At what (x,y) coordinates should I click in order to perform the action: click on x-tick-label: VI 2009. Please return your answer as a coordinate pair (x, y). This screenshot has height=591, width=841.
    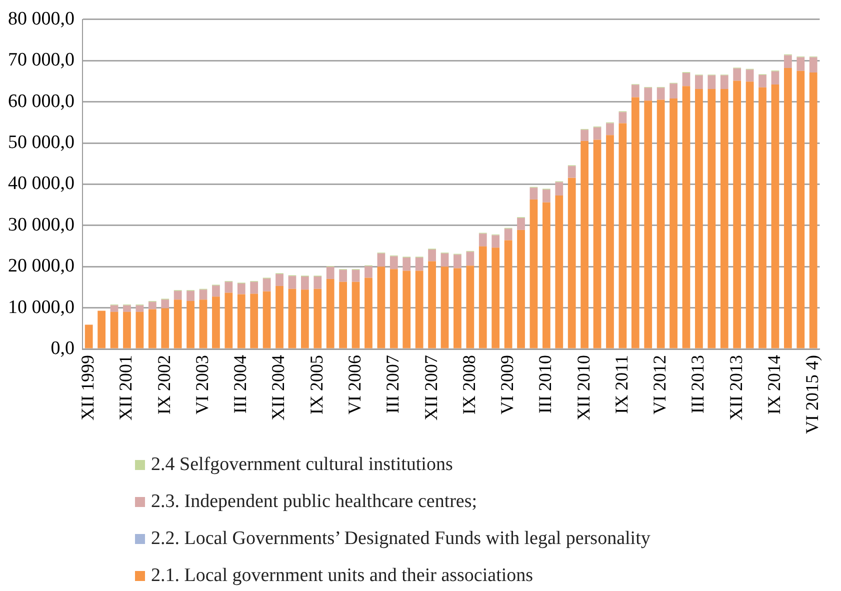
    Looking at the image, I should click on (507, 385).